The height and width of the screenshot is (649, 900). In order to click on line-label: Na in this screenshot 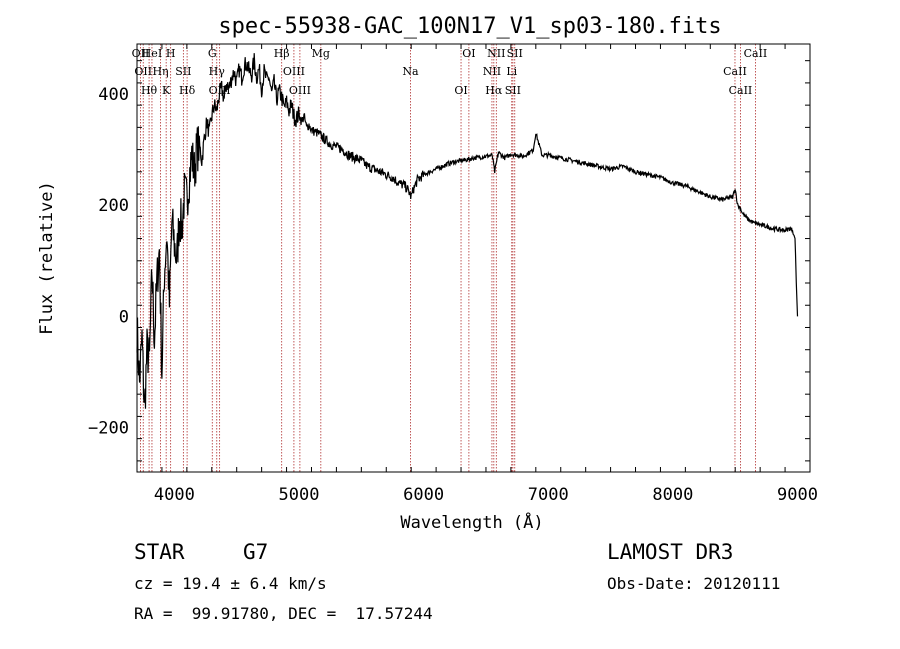, I will do `click(410, 71)`.